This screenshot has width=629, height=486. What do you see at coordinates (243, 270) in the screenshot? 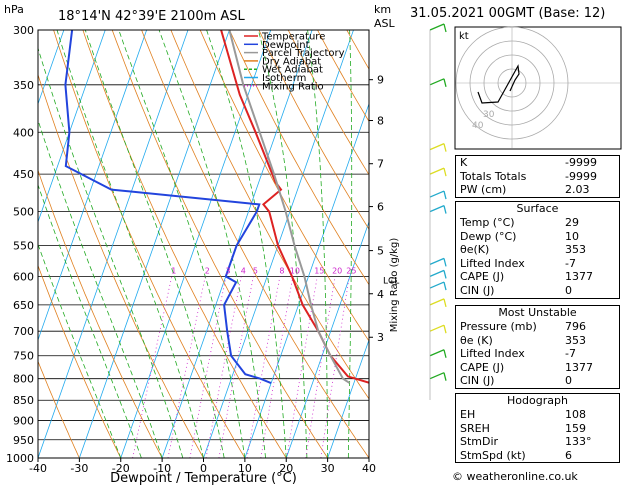
I see `mixing-ratio-label: 4` at bounding box center [243, 270].